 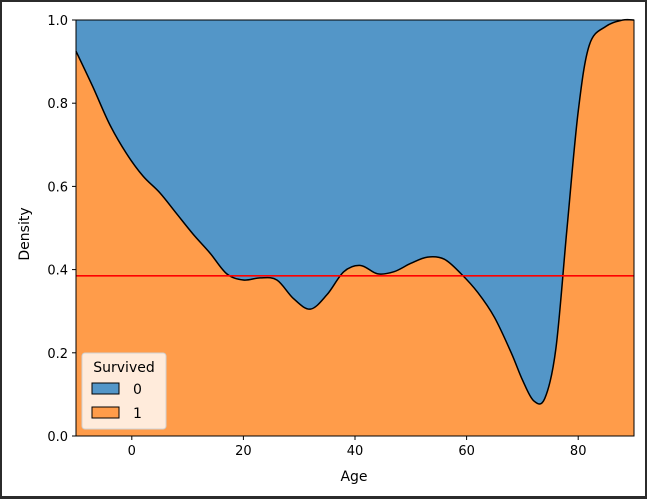 I want to click on y-axis-label: Density, so click(x=25, y=233).